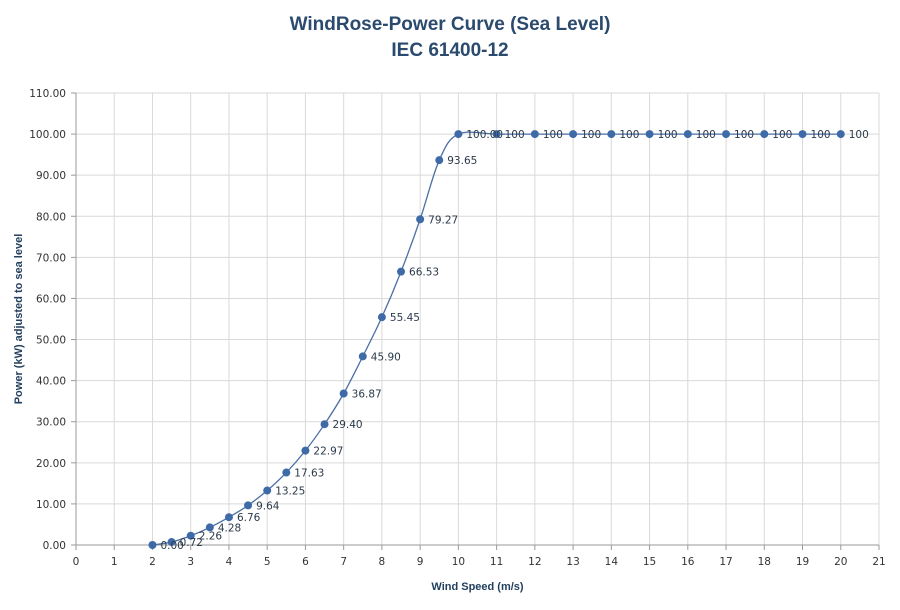 This screenshot has width=900, height=610. What do you see at coordinates (840, 562) in the screenshot?
I see `x-tick-label: 20` at bounding box center [840, 562].